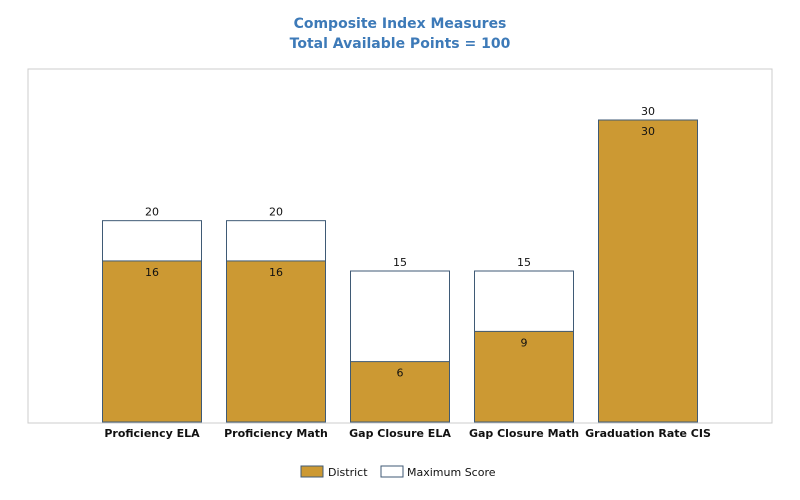 The height and width of the screenshot is (500, 800). I want to click on category-label: Proficiency Math, so click(276, 433).